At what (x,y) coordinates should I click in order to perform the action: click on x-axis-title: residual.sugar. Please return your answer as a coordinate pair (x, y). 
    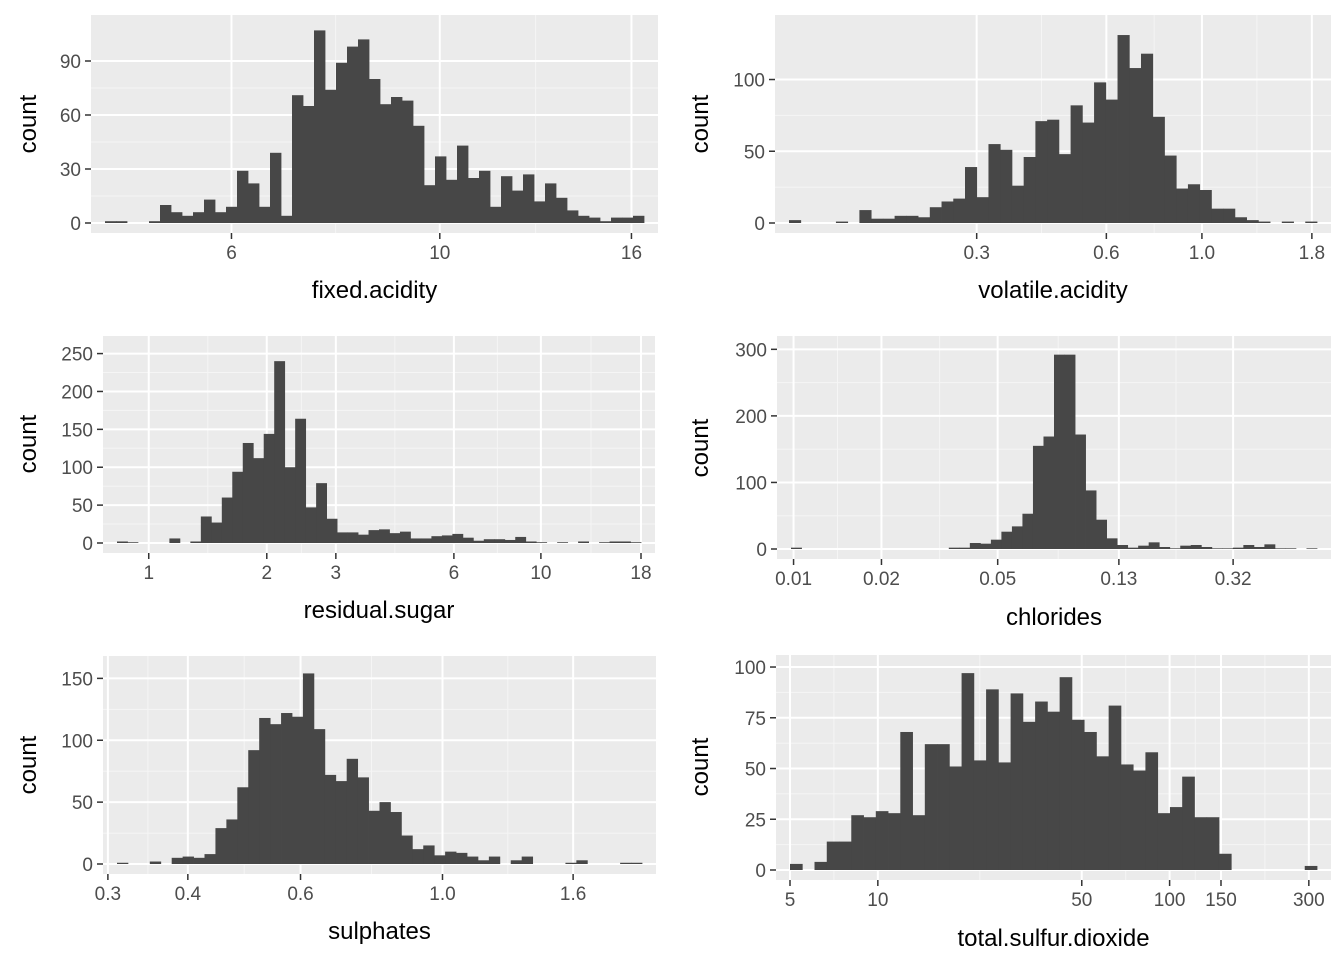
    Looking at the image, I should click on (379, 610).